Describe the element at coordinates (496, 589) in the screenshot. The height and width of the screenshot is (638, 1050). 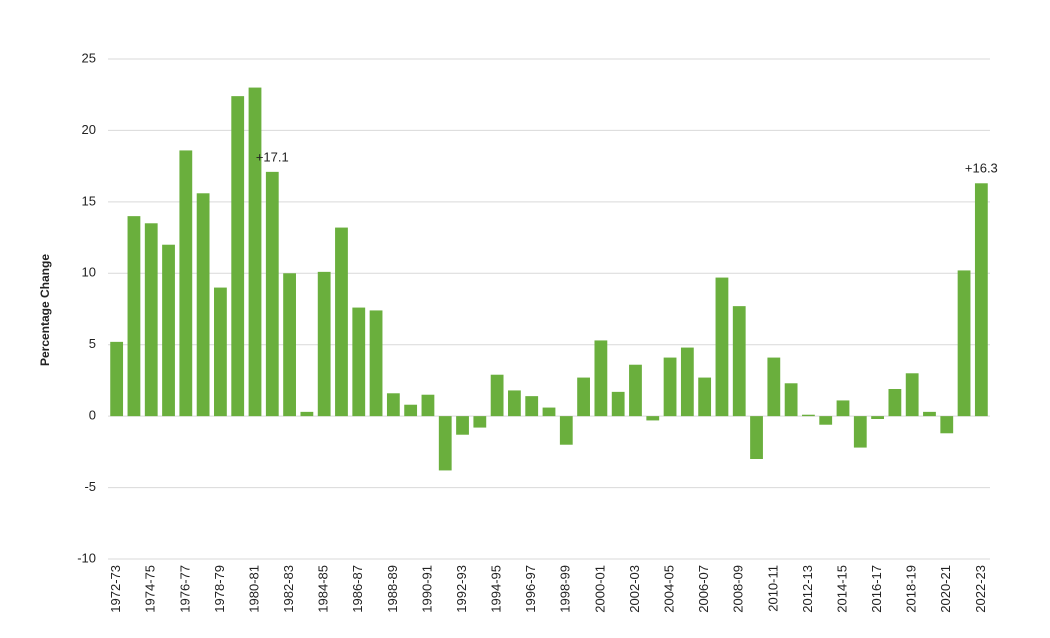
I see `x-tick-label: 1994-95` at that location.